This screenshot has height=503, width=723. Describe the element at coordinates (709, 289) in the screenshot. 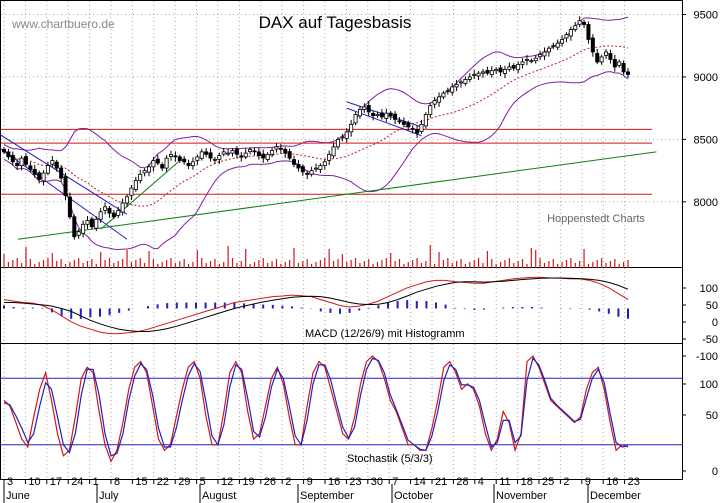

I see `macd-y-tick-label: 100` at that location.